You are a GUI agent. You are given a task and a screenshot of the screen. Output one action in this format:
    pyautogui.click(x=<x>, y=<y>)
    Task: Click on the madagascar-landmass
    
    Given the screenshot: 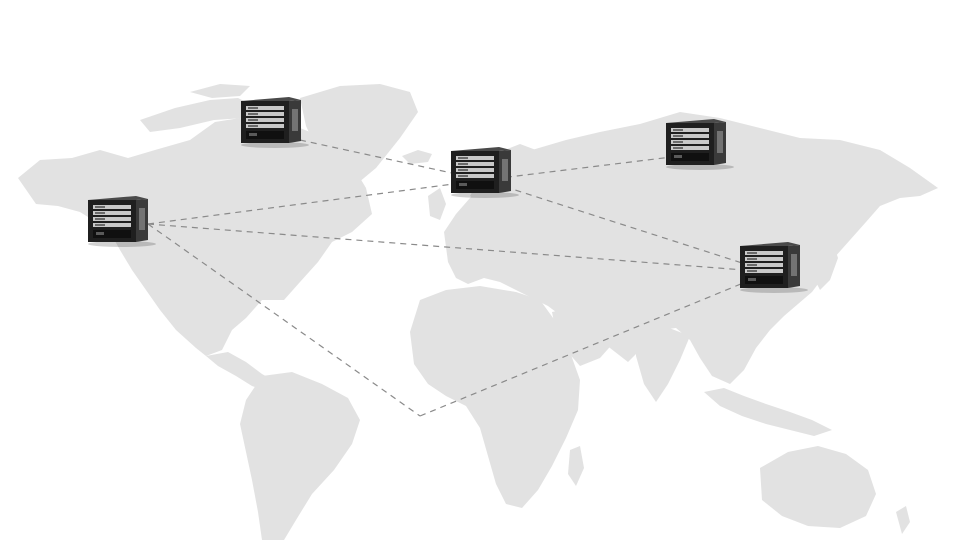 What is the action you would take?
    pyautogui.click(x=576, y=466)
    